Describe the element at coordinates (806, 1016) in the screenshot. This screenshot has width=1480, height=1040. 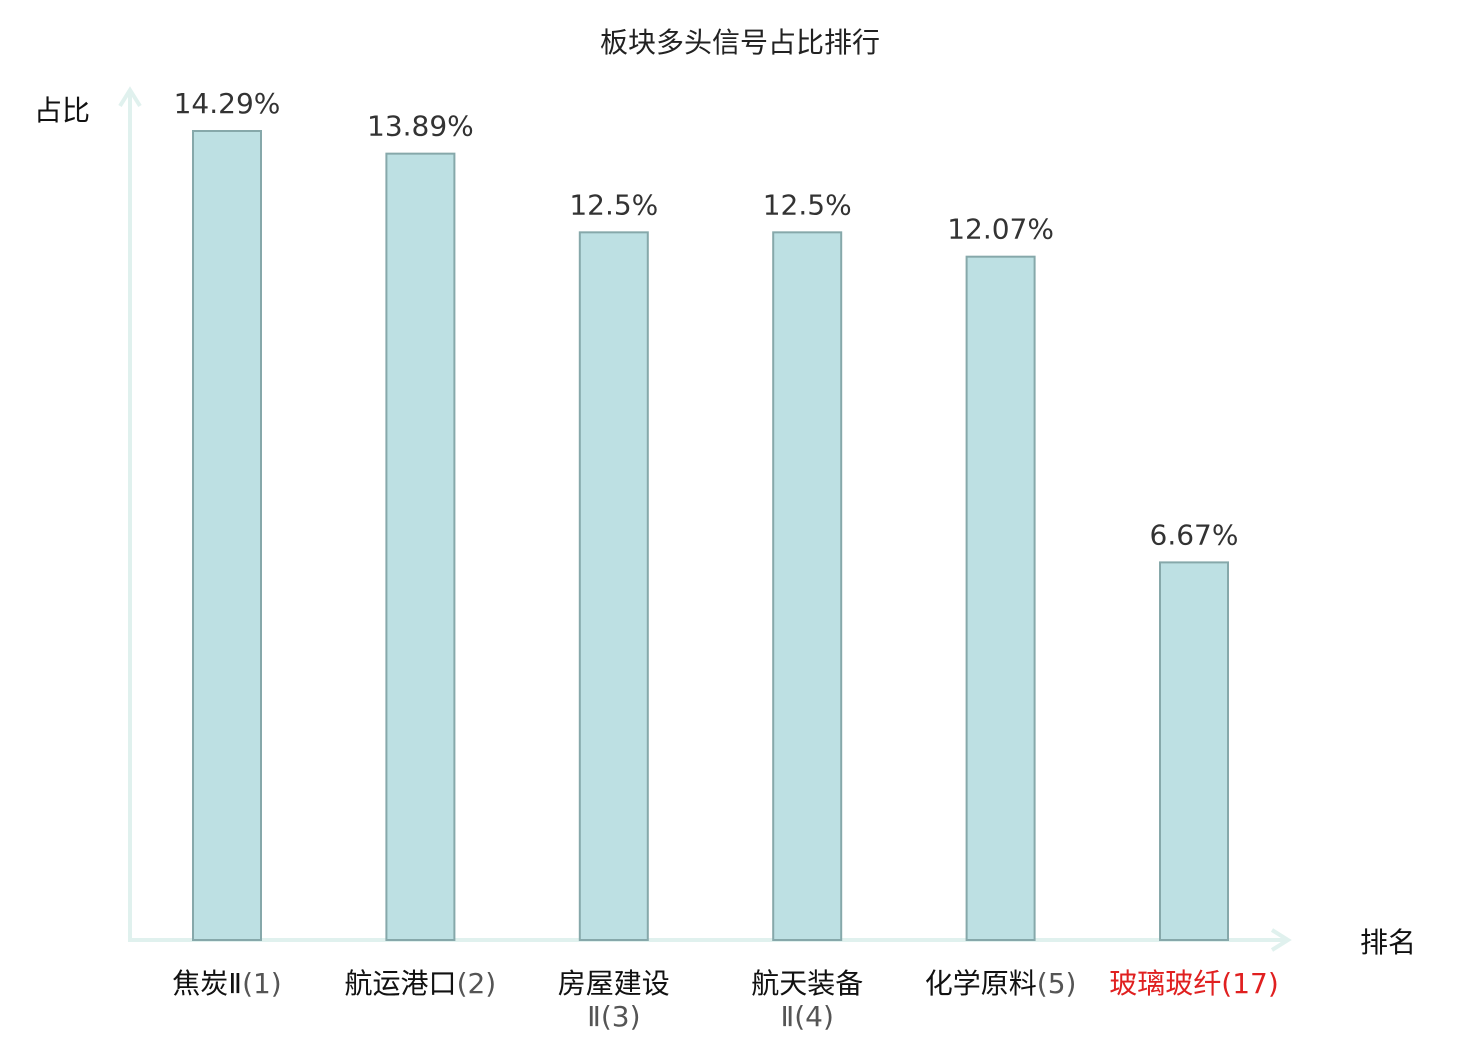
I see `category-rank: Ⅱ(4)` at that location.